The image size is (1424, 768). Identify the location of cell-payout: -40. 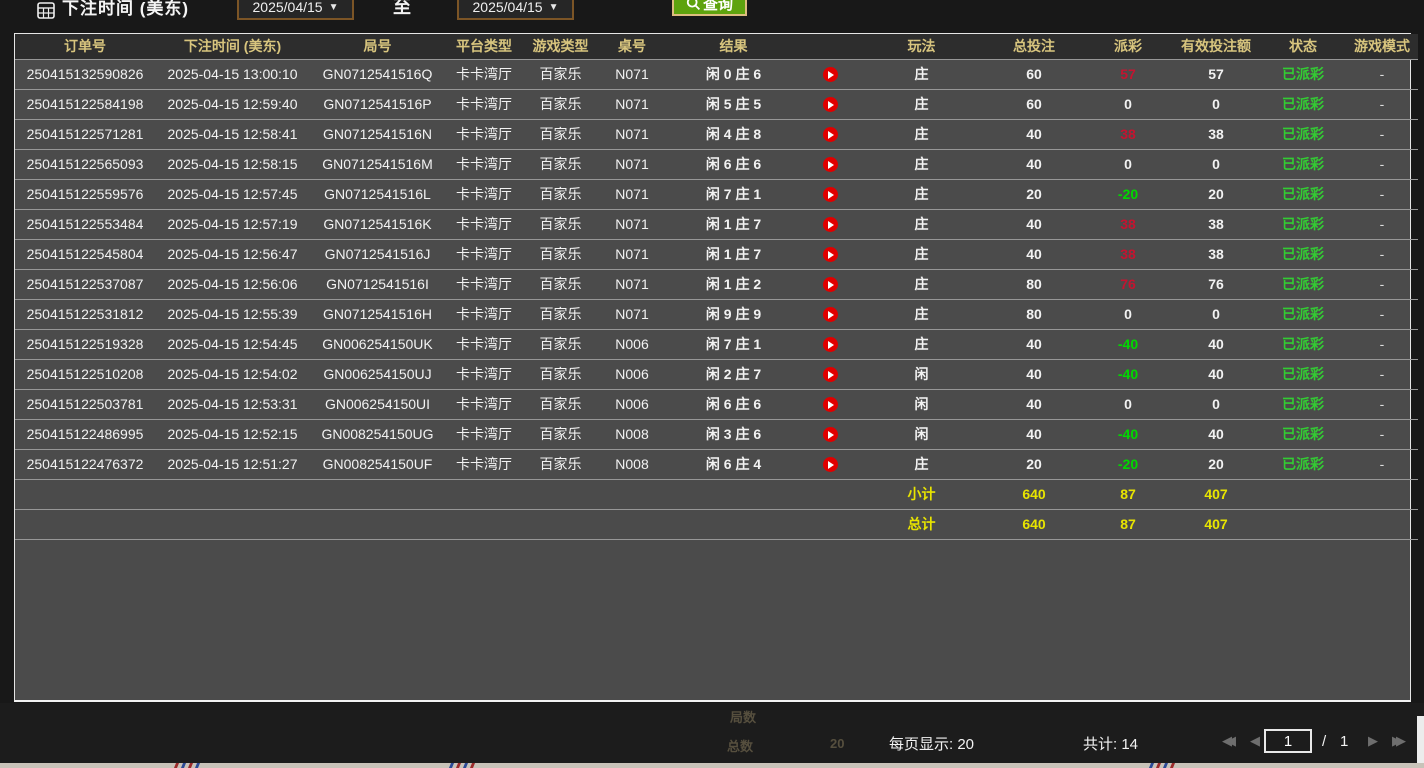
(1128, 374).